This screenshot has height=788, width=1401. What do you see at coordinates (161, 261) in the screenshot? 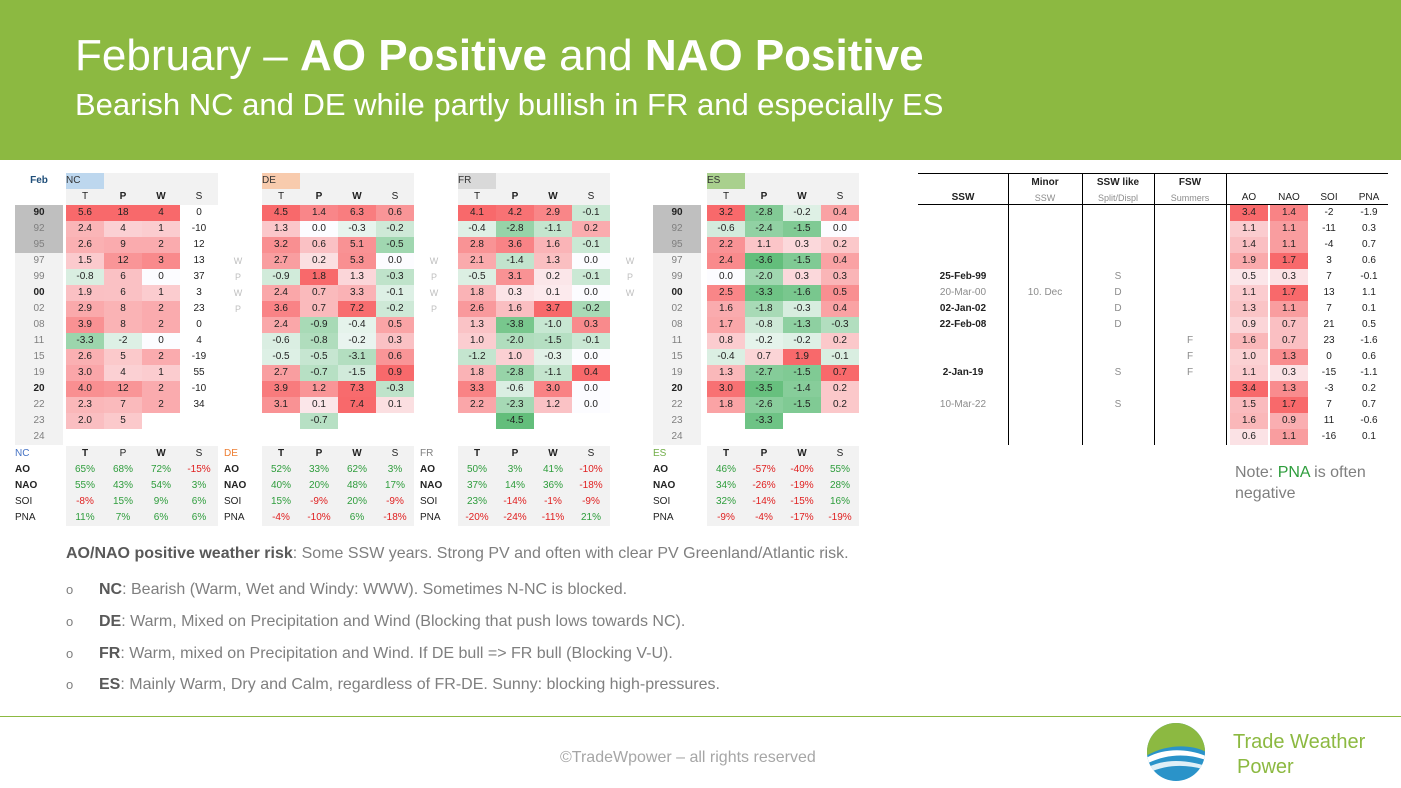
I see `data-cell: 3` at bounding box center [161, 261].